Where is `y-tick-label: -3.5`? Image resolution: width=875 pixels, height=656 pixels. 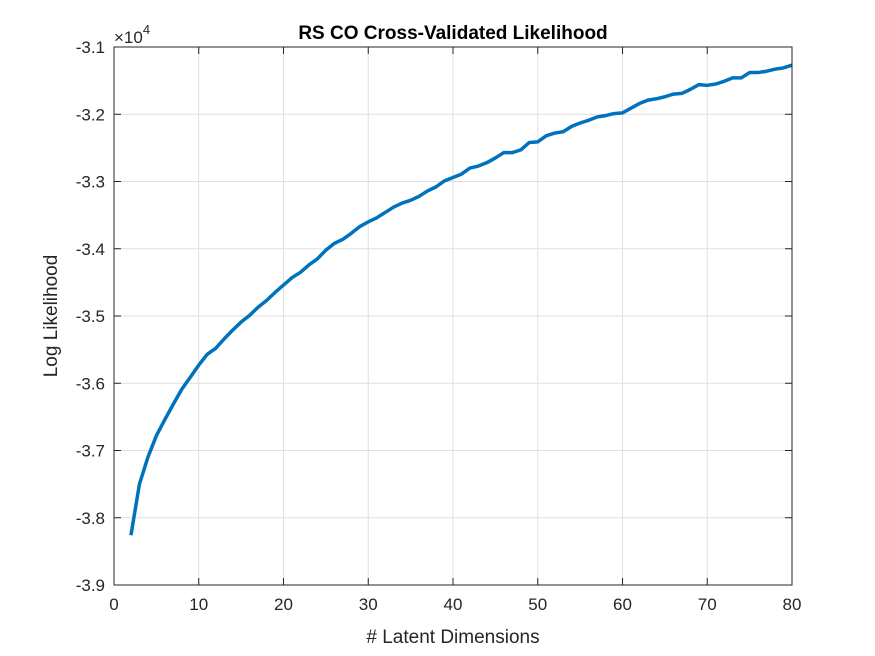
y-tick-label: -3.5 is located at coordinates (90, 316).